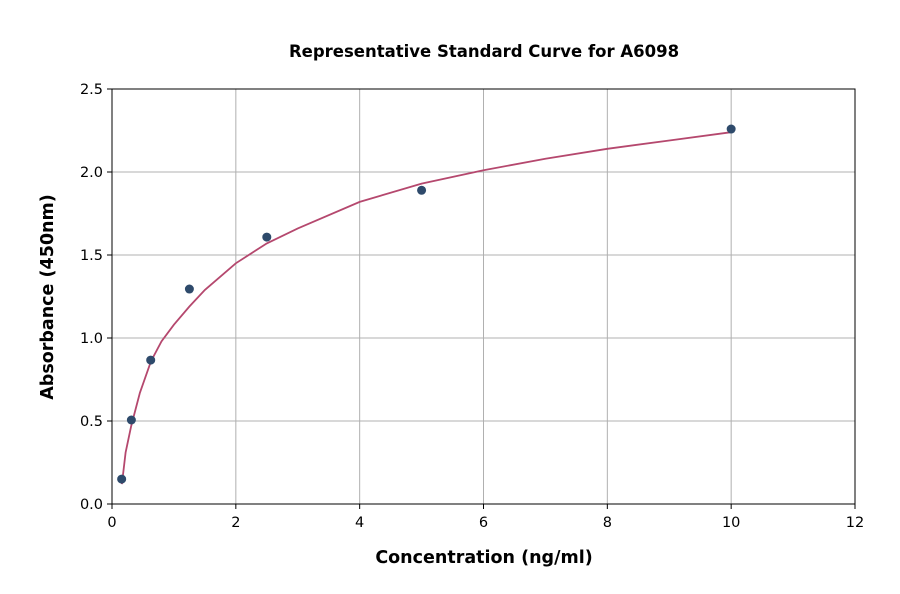 The width and height of the screenshot is (900, 594). Describe the element at coordinates (91, 505) in the screenshot. I see `y-tick-label: 0.0` at that location.